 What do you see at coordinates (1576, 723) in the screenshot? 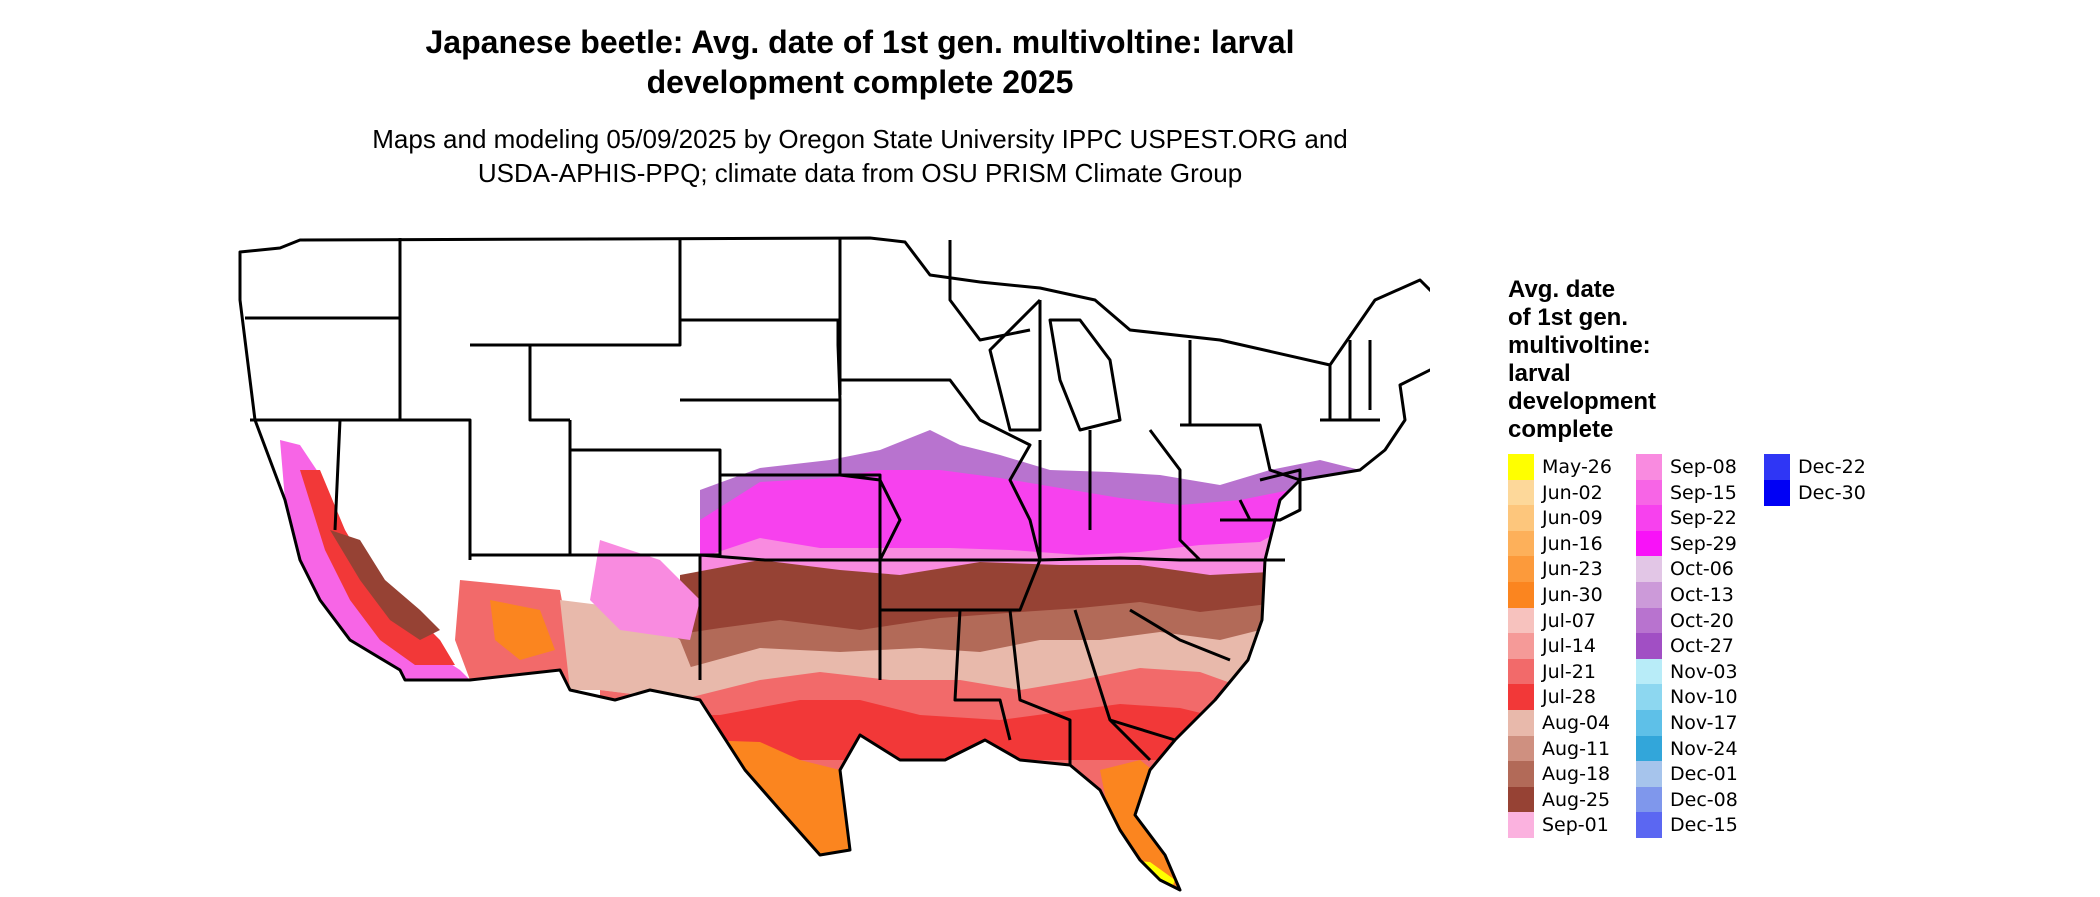
I see `legend-label: Aug-04` at bounding box center [1576, 723].